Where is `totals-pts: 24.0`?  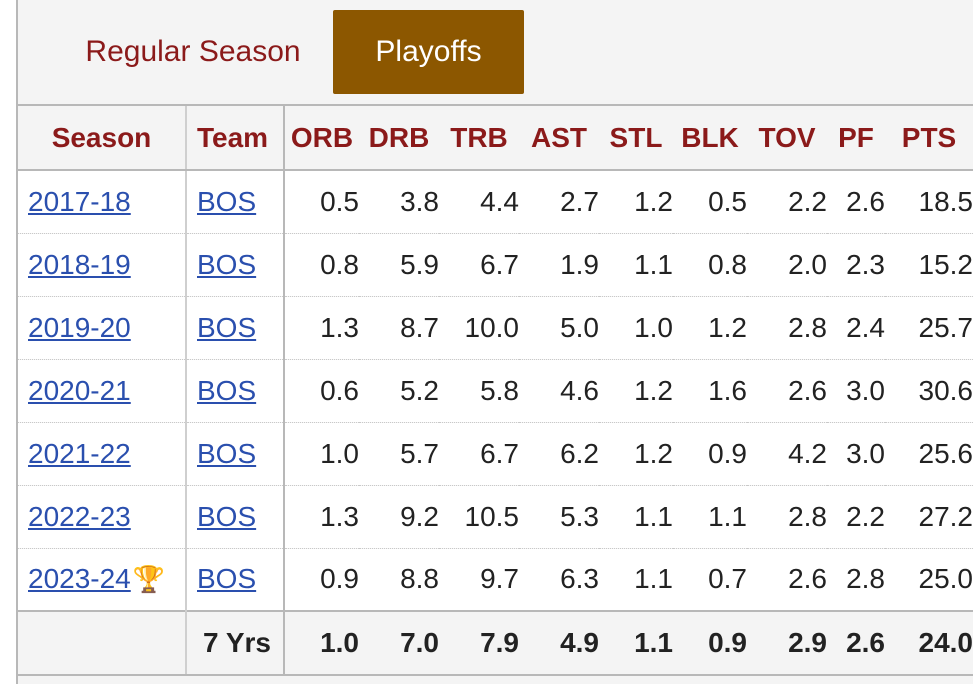 totals-pts: 24.0 is located at coordinates (929, 643).